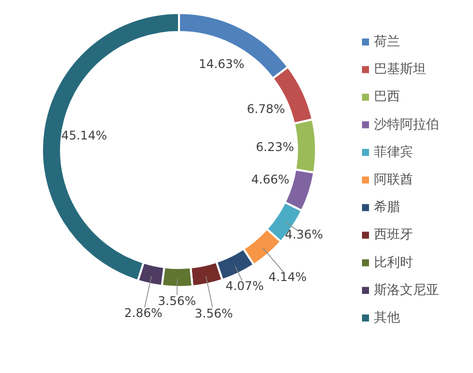 This screenshot has width=473, height=373. I want to click on legend-label: 巴基斯坦, so click(400, 70).